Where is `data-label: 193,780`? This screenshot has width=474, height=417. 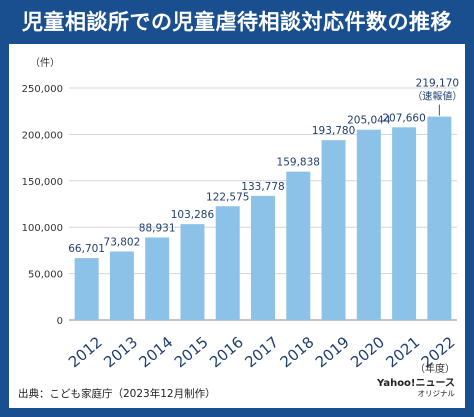
data-label: 193,780 is located at coordinates (333, 131).